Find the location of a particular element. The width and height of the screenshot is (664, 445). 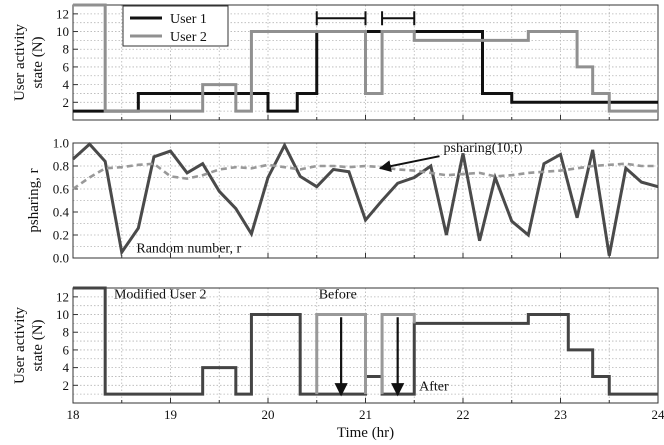

annotation-label: psharing(10,t) is located at coordinates (483, 148).